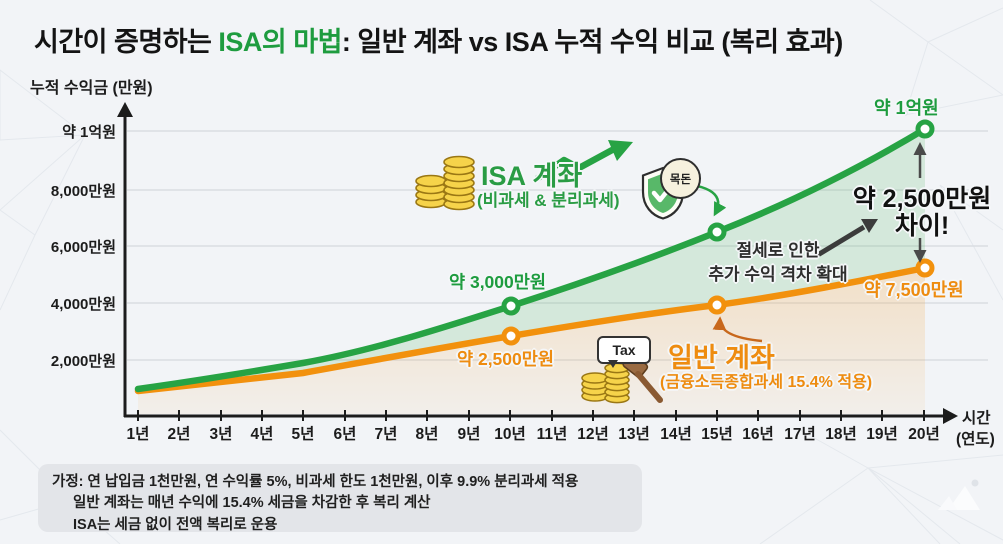 The image size is (1003, 544). I want to click on x-tick-6: 6년, so click(345, 434).